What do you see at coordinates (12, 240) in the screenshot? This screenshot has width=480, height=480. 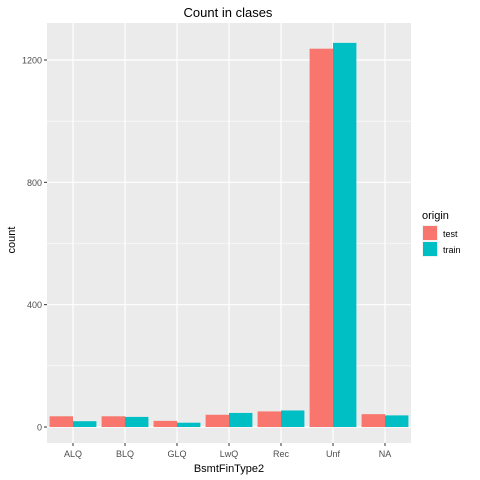 I see `y-axis-title: count` at bounding box center [12, 240].